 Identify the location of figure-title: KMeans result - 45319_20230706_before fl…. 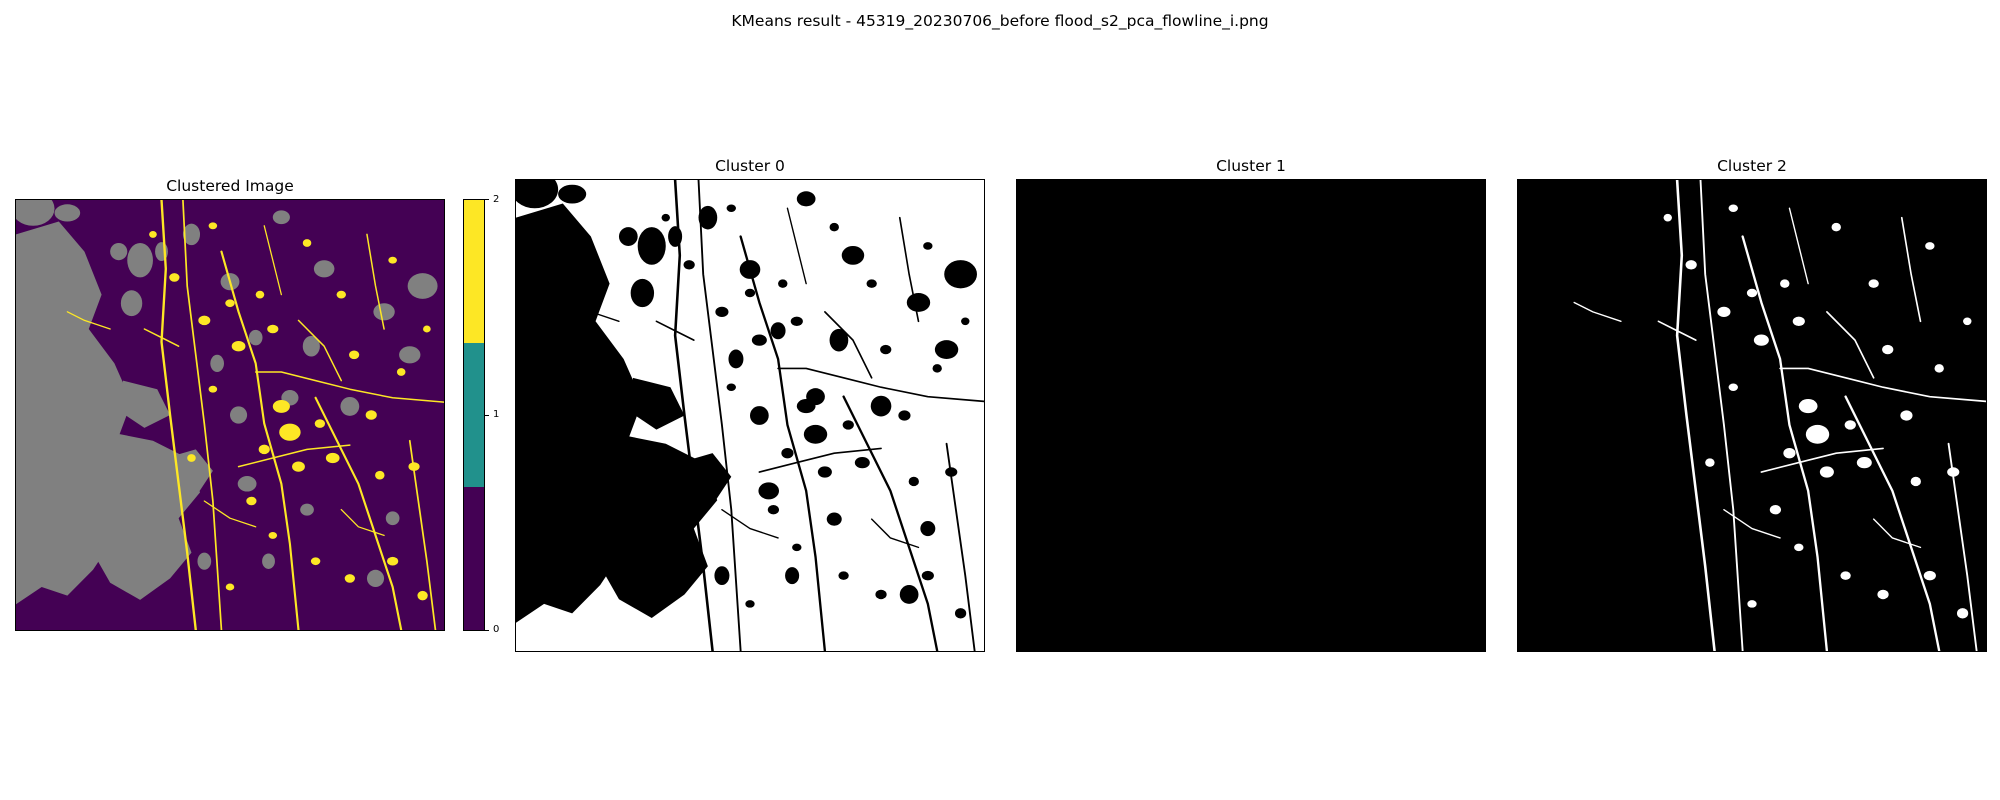
(1000, 21).